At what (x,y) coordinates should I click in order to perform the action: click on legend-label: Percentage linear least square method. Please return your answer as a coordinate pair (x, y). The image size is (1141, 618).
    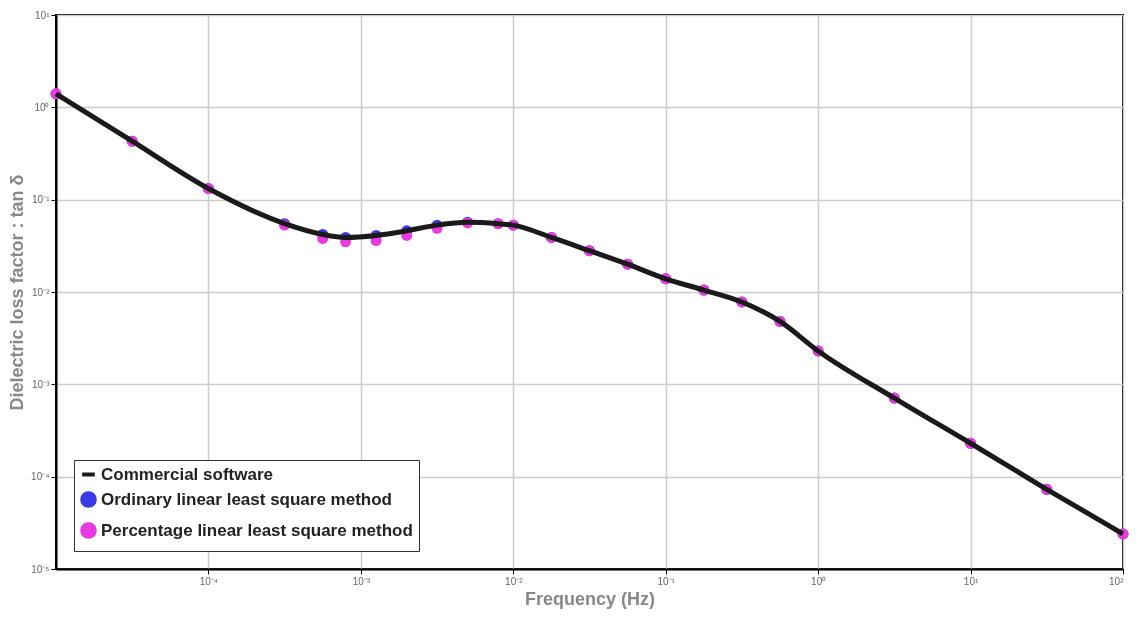
    Looking at the image, I should click on (257, 530).